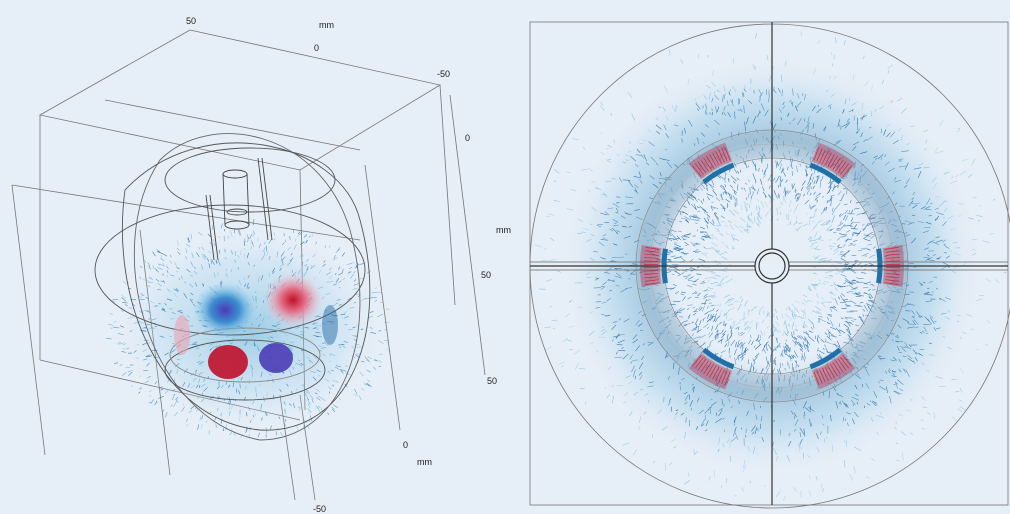 Image resolution: width=1010 pixels, height=514 pixels. What do you see at coordinates (225, 310) in the screenshot?
I see `pole-upper-left` at bounding box center [225, 310].